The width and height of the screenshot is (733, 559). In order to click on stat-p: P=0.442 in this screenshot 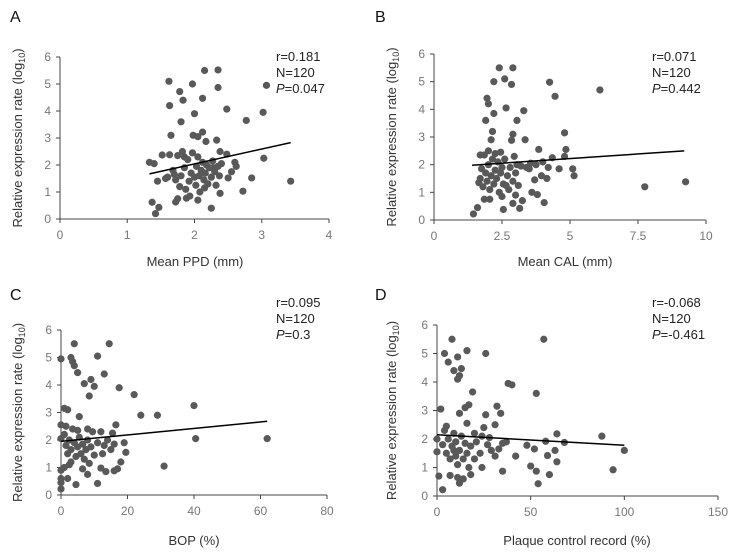, I will do `click(676, 88)`.